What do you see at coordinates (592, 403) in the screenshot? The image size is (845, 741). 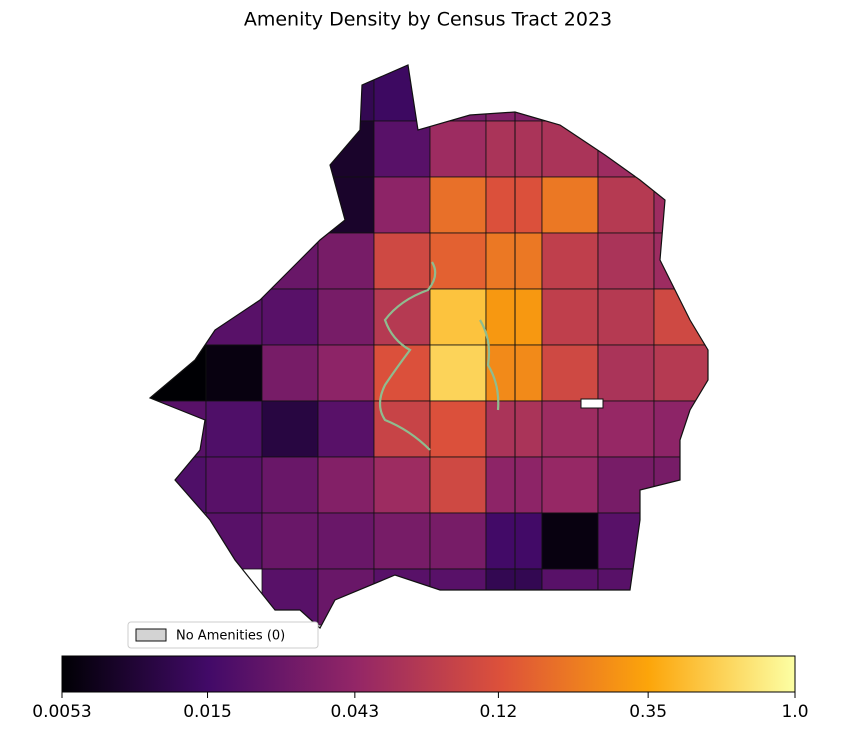 I see `empty-tract` at bounding box center [592, 403].